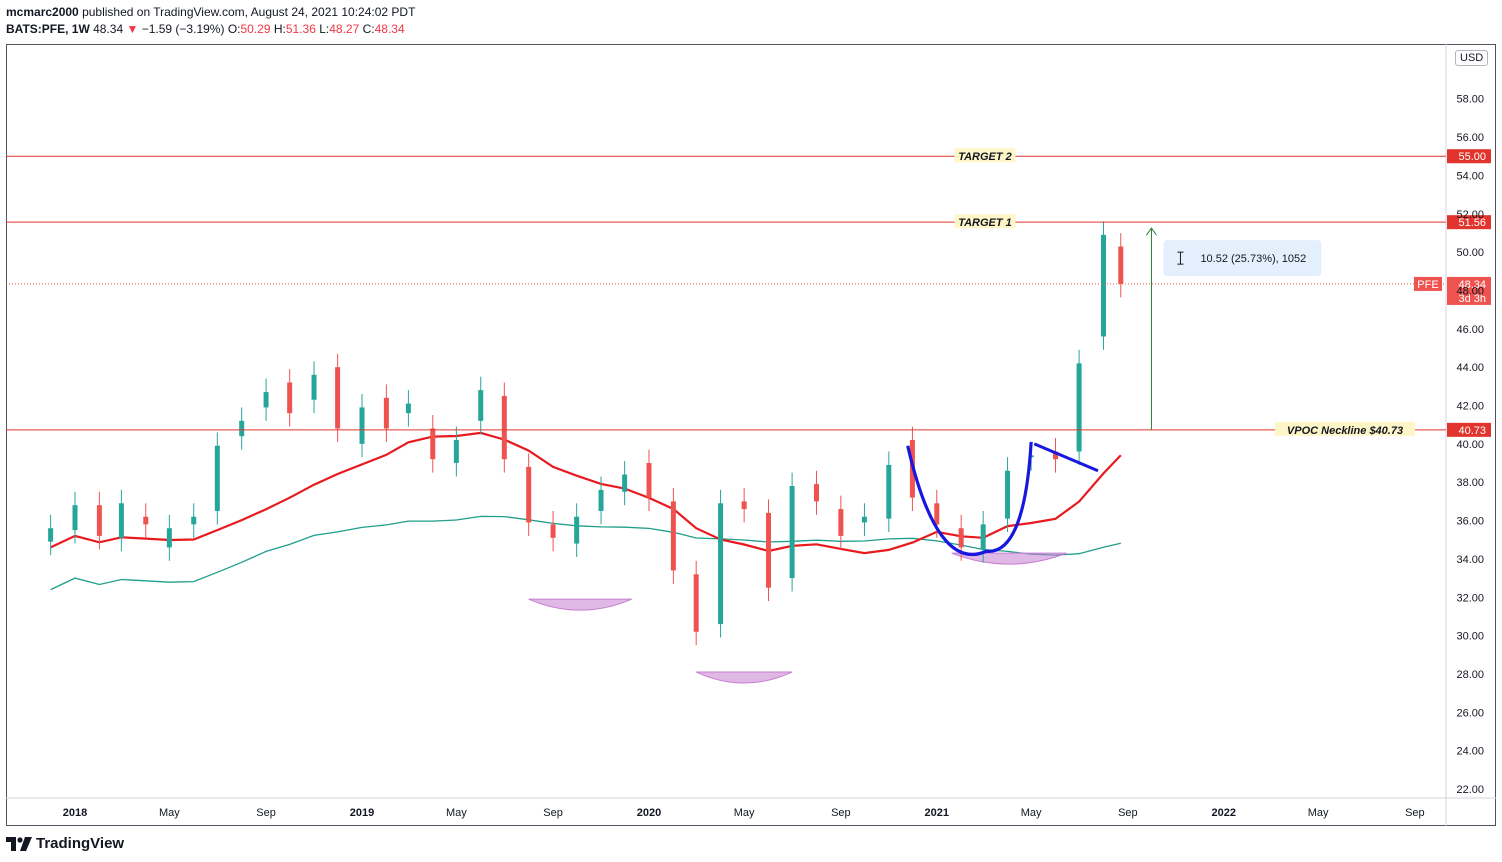  I want to click on y-tick-label: 24.00, so click(1470, 752).